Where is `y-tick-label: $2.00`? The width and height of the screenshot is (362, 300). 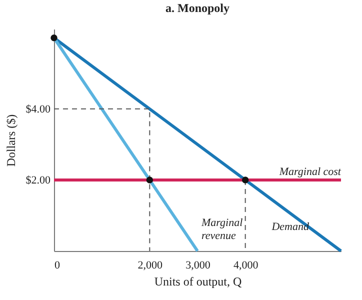
y-tick-label: $2.00 is located at coordinates (38, 180).